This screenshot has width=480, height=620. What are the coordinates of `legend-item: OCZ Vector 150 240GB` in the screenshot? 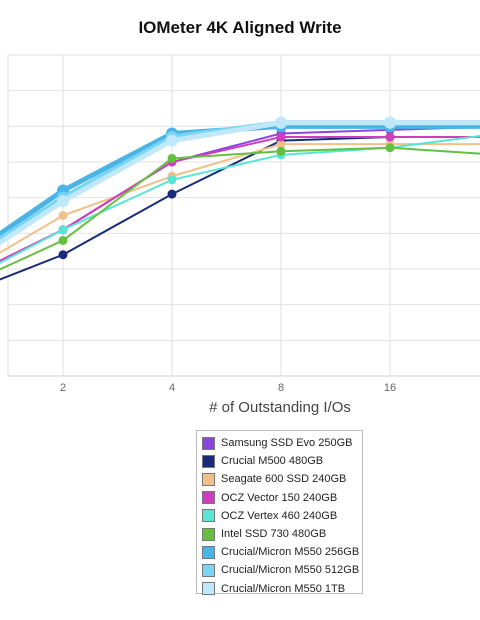 It's located at (279, 498).